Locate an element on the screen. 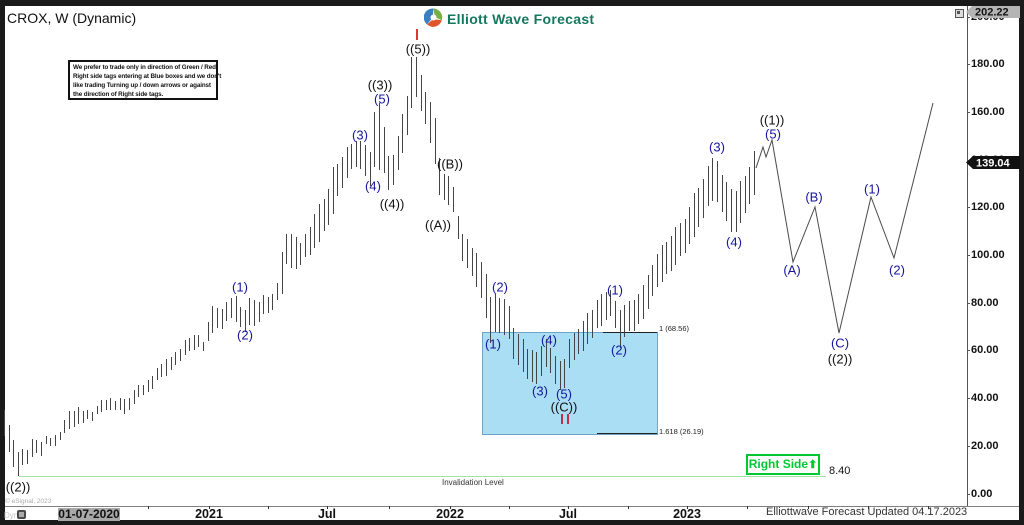 The image size is (1024, 525). svg-text: 202.22 is located at coordinates (992, 12).